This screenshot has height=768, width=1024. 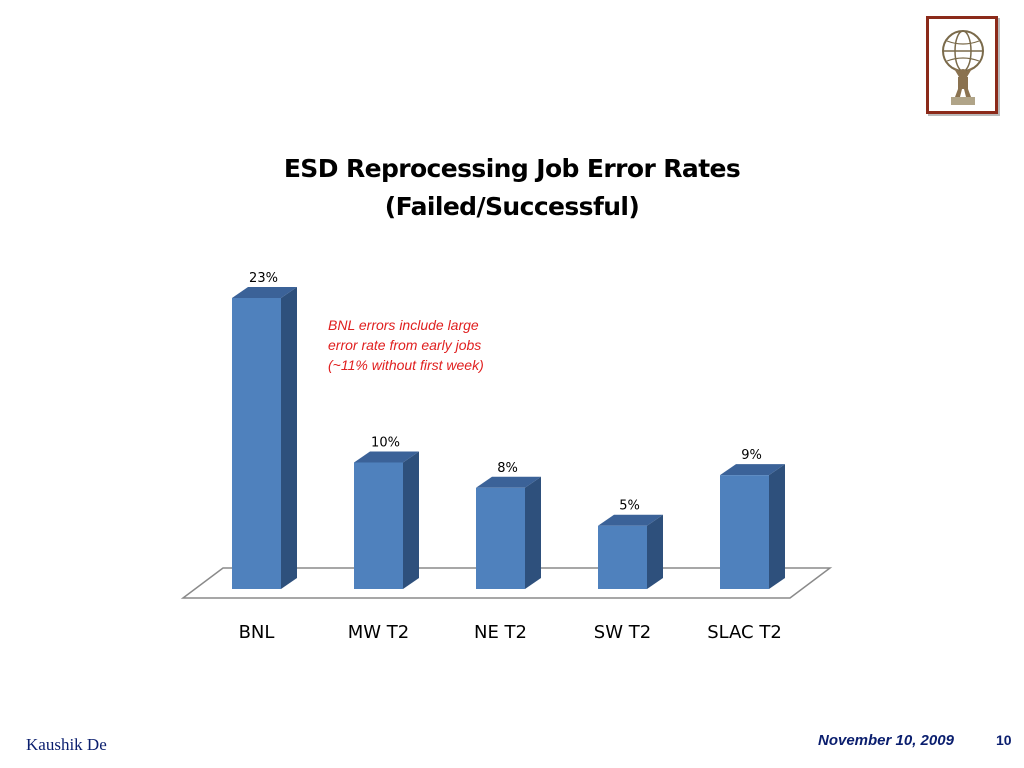 What do you see at coordinates (406, 365) in the screenshot?
I see `annotation-line-3: (~11% without first week)` at bounding box center [406, 365].